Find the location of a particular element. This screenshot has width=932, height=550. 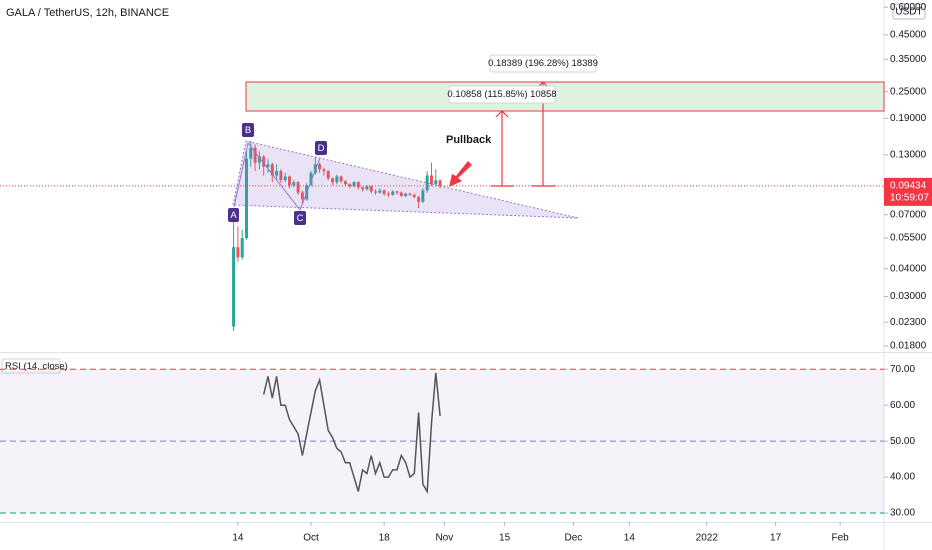

x-tick-label: Nov is located at coordinates (444, 538).